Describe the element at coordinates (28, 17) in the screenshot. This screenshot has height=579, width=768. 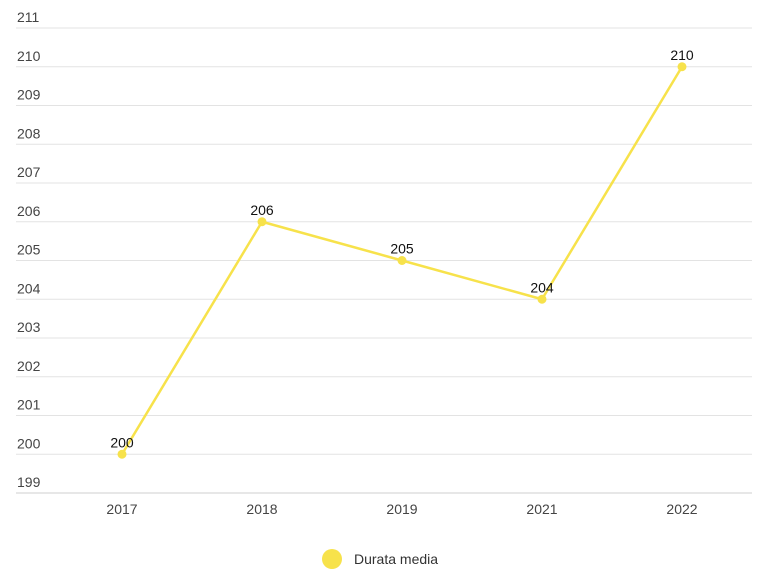
I see `y-tick-label: 211` at that location.